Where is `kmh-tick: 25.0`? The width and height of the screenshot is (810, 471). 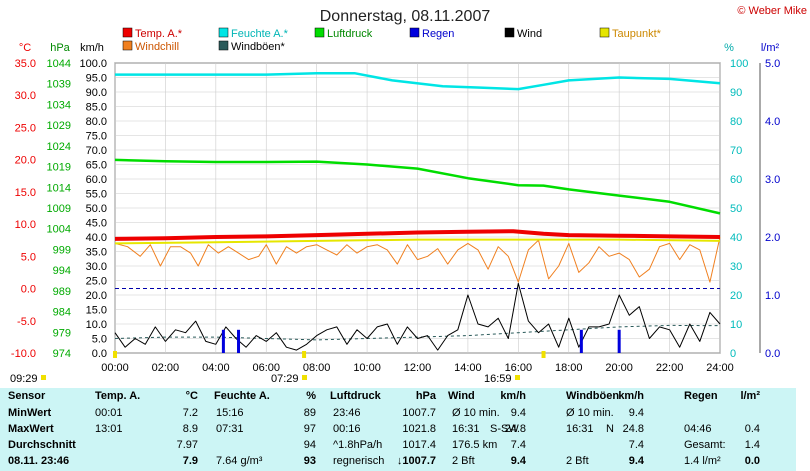 kmh-tick: 25.0 is located at coordinates (96, 282).